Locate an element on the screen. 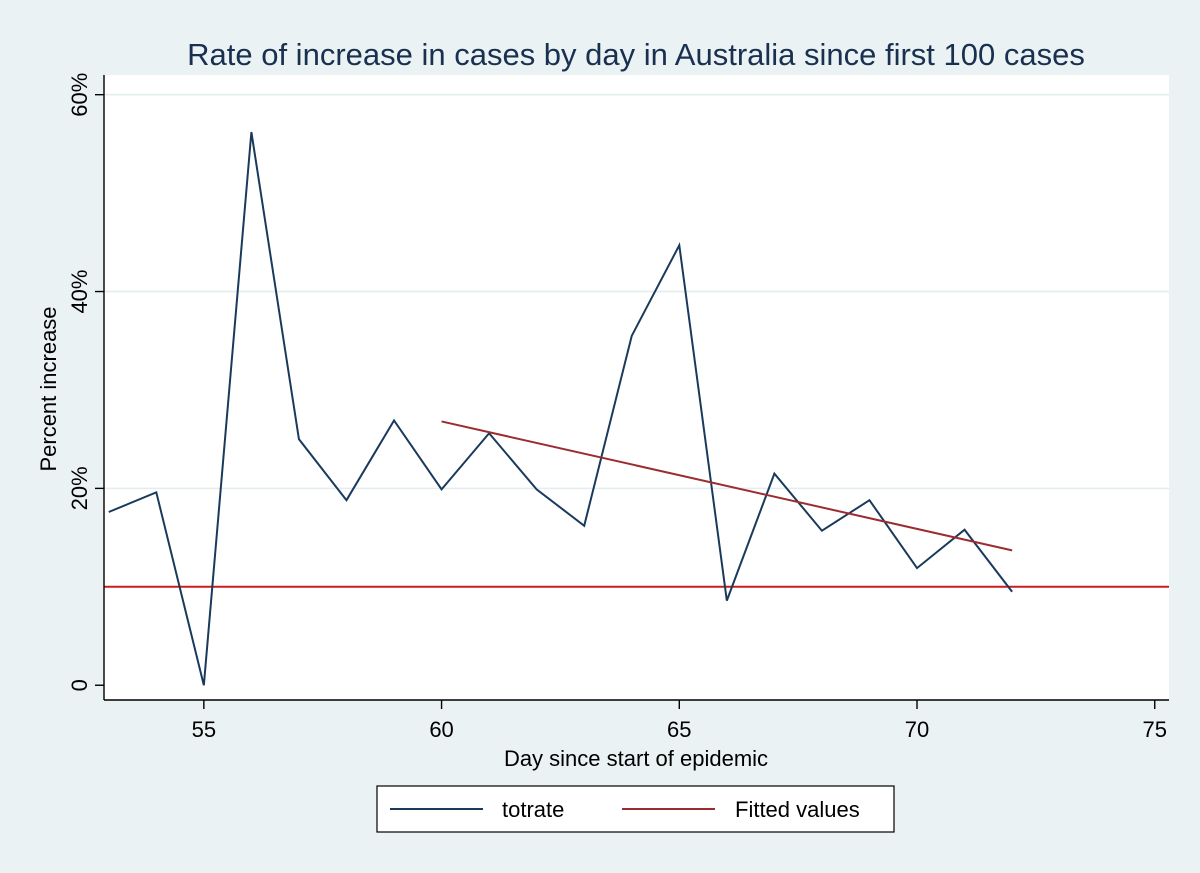 The height and width of the screenshot is (873, 1200). x-tick-label-75: 75 is located at coordinates (1154, 729).